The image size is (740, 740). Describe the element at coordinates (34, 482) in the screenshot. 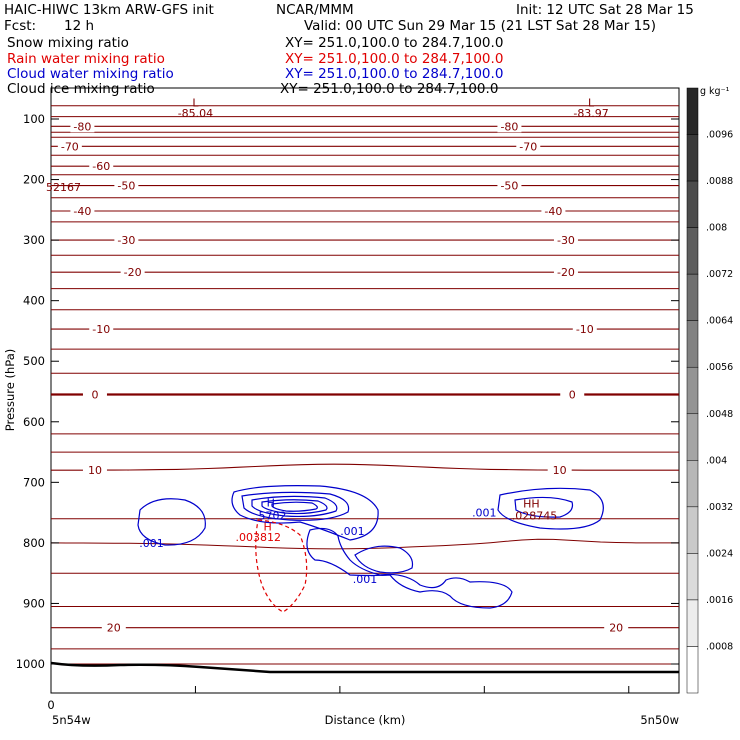

I see `y-tick-label: 700` at that location.